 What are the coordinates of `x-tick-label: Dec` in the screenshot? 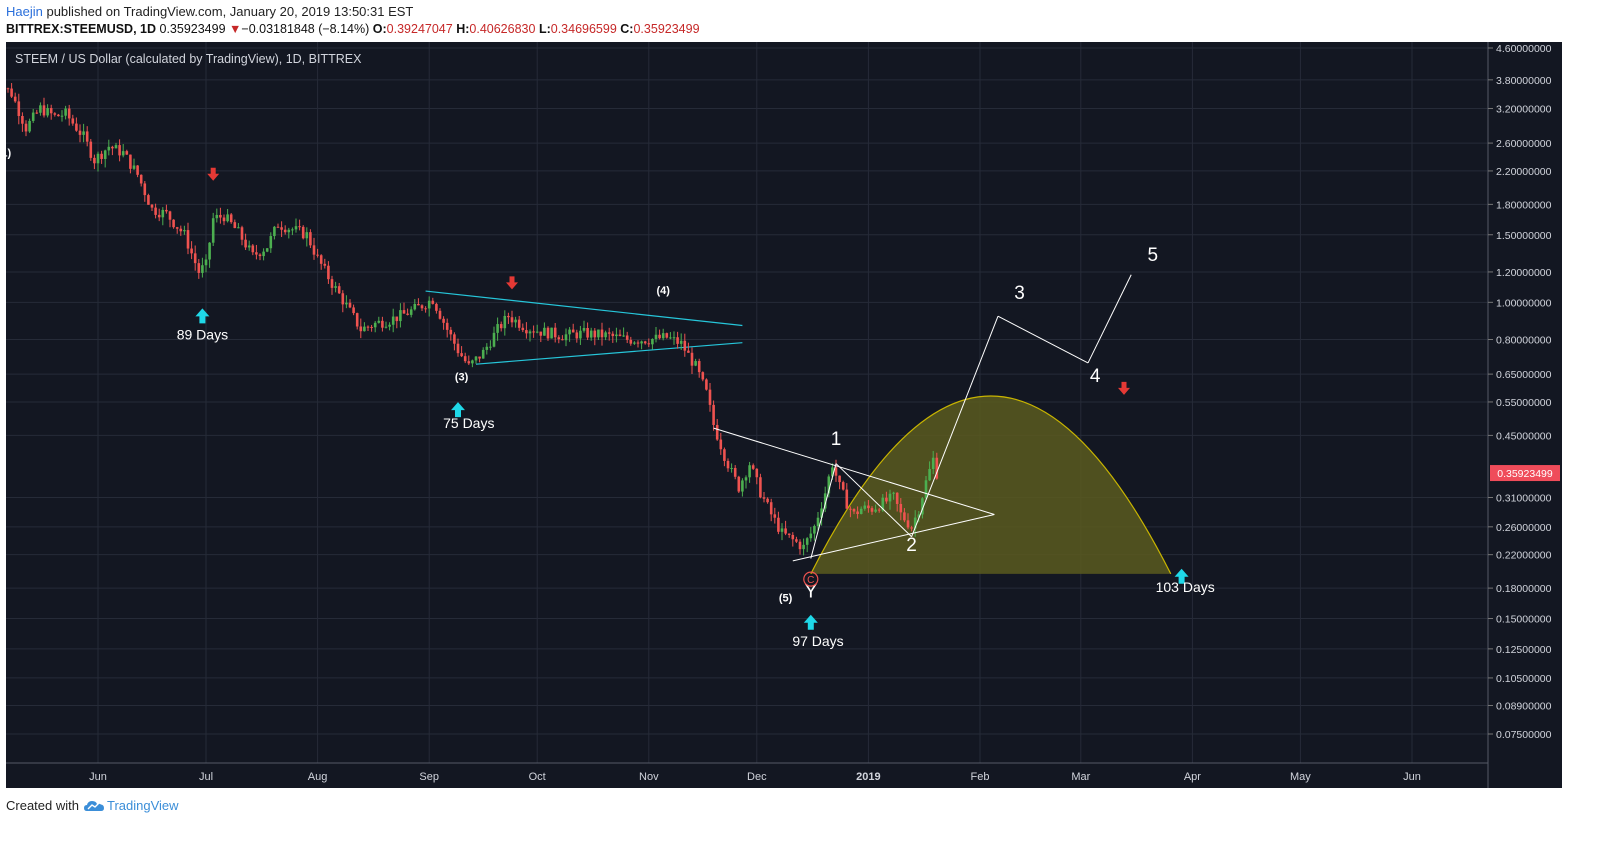 It's located at (757, 777).